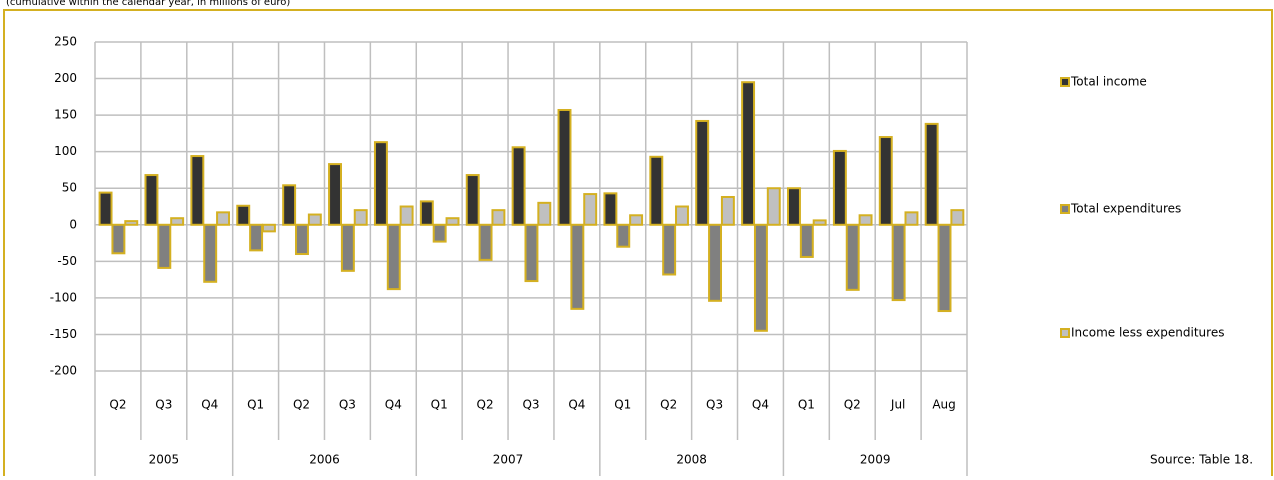  Describe the element at coordinates (324, 460) in the screenshot. I see `group-label: 2006` at that location.